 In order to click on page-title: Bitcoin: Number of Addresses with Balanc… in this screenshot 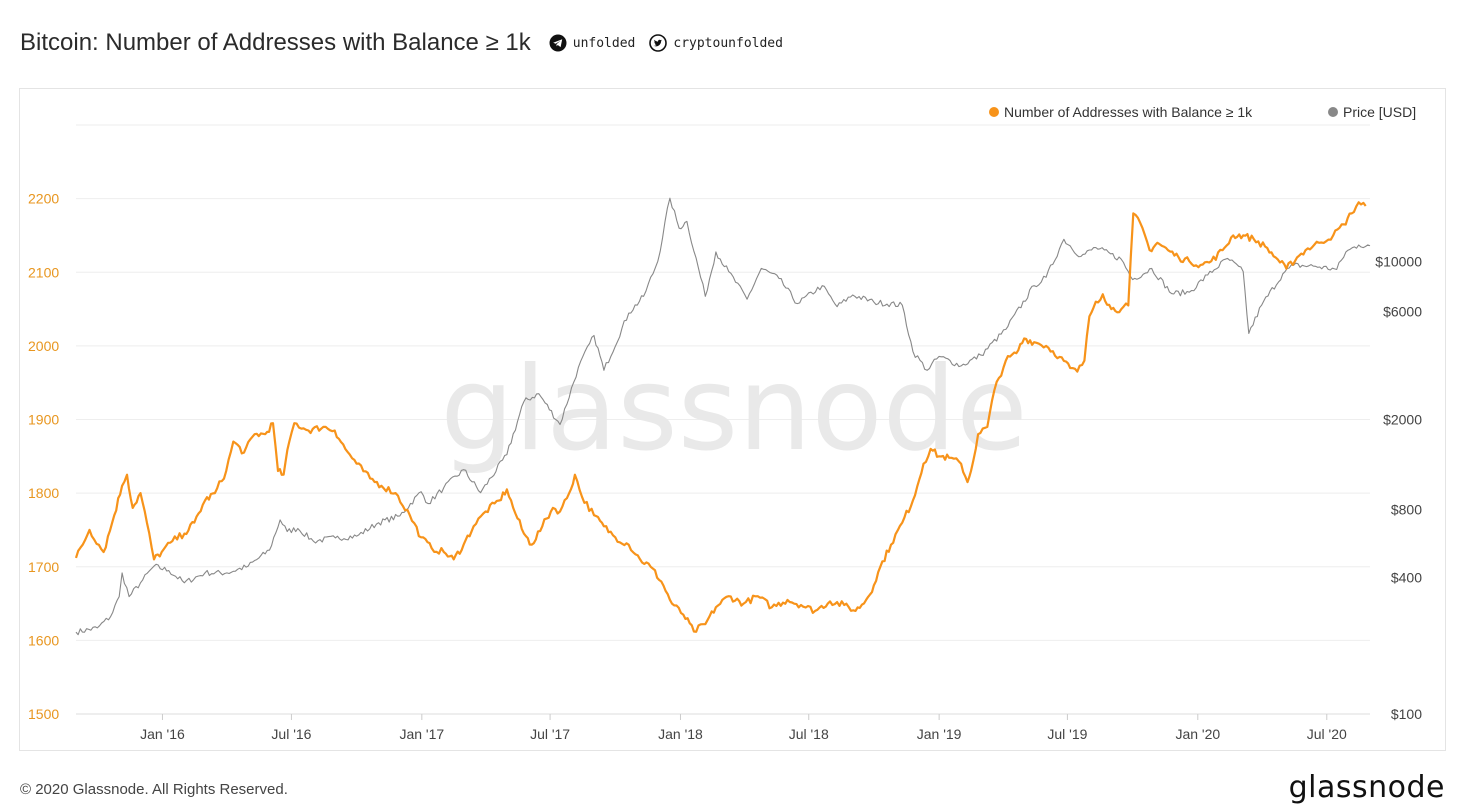, I will do `click(275, 42)`.